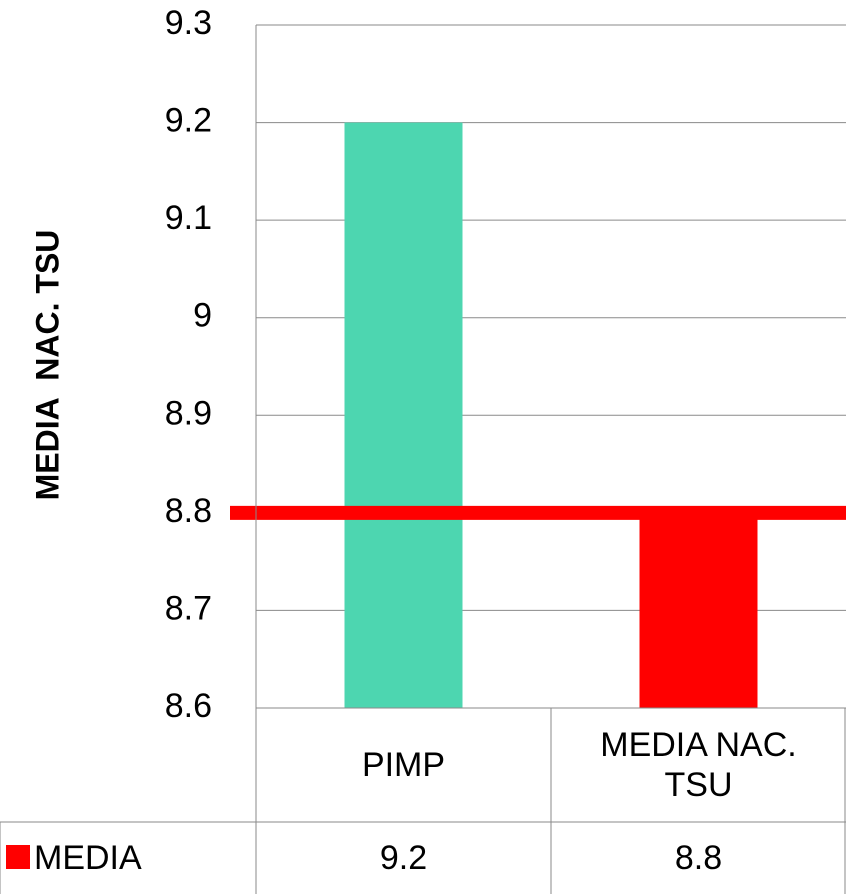 This screenshot has height=894, width=846. I want to click on y-tick-label: 9.3, so click(188, 23).